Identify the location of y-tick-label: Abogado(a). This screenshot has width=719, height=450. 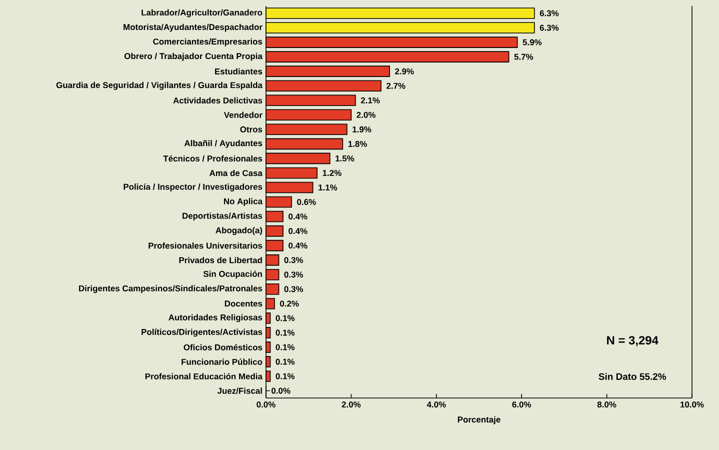
(239, 231).